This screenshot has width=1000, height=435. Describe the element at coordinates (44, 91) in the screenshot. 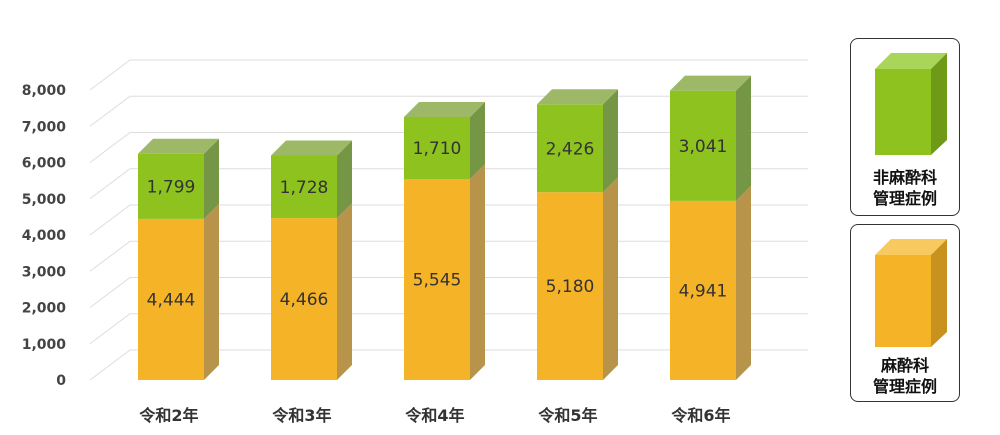

I see `y-tick-label: 8,000` at that location.